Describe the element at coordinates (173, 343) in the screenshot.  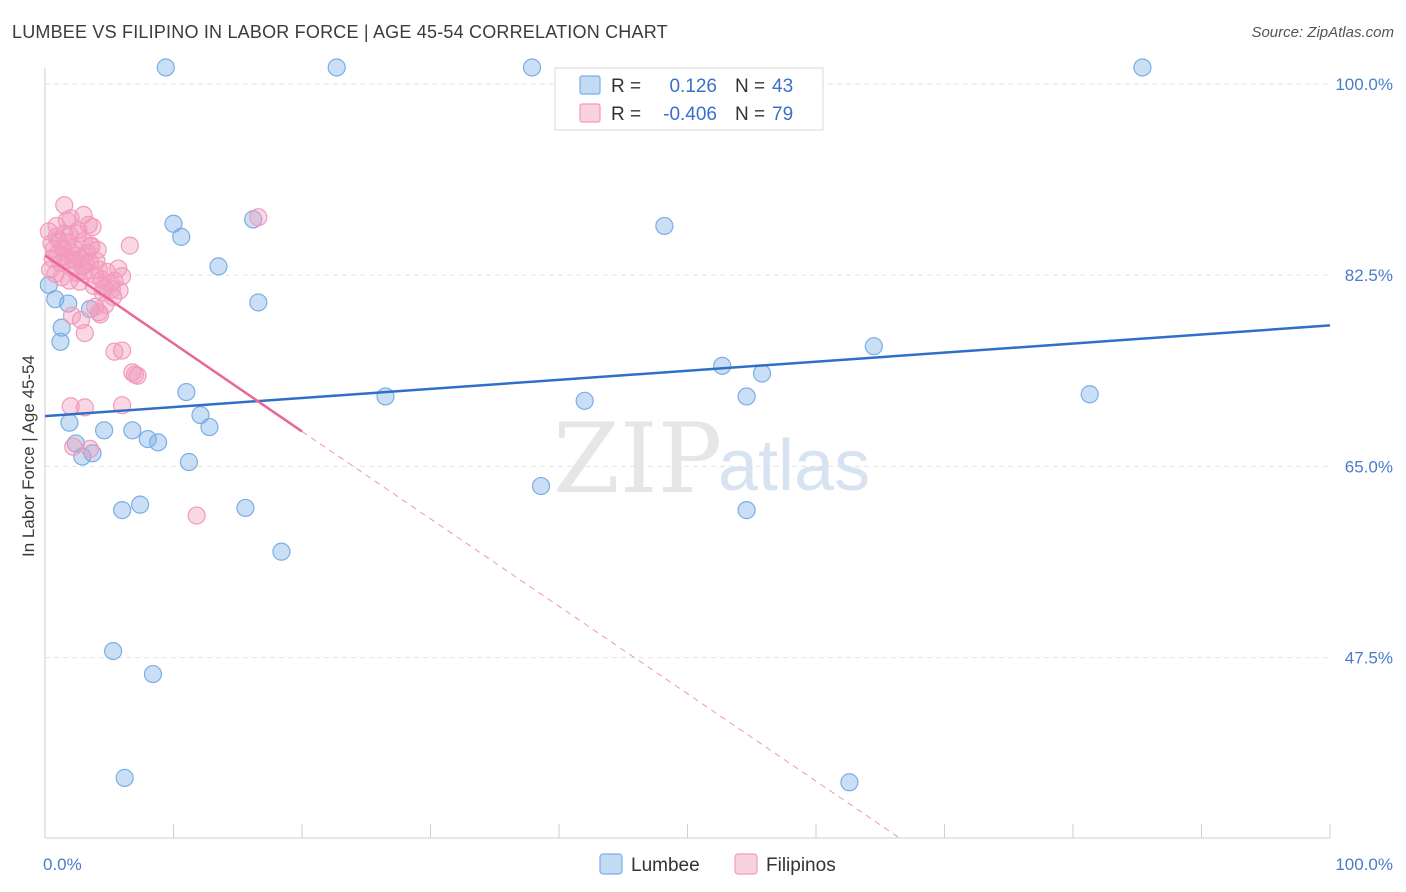
I see `filipinos-trendline` at that location.